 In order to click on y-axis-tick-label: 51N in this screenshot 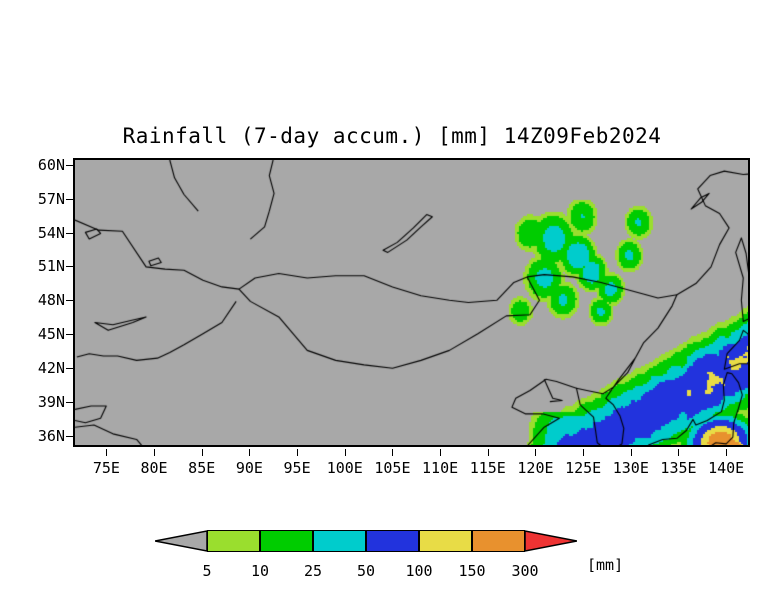, I will do `click(51, 266)`.